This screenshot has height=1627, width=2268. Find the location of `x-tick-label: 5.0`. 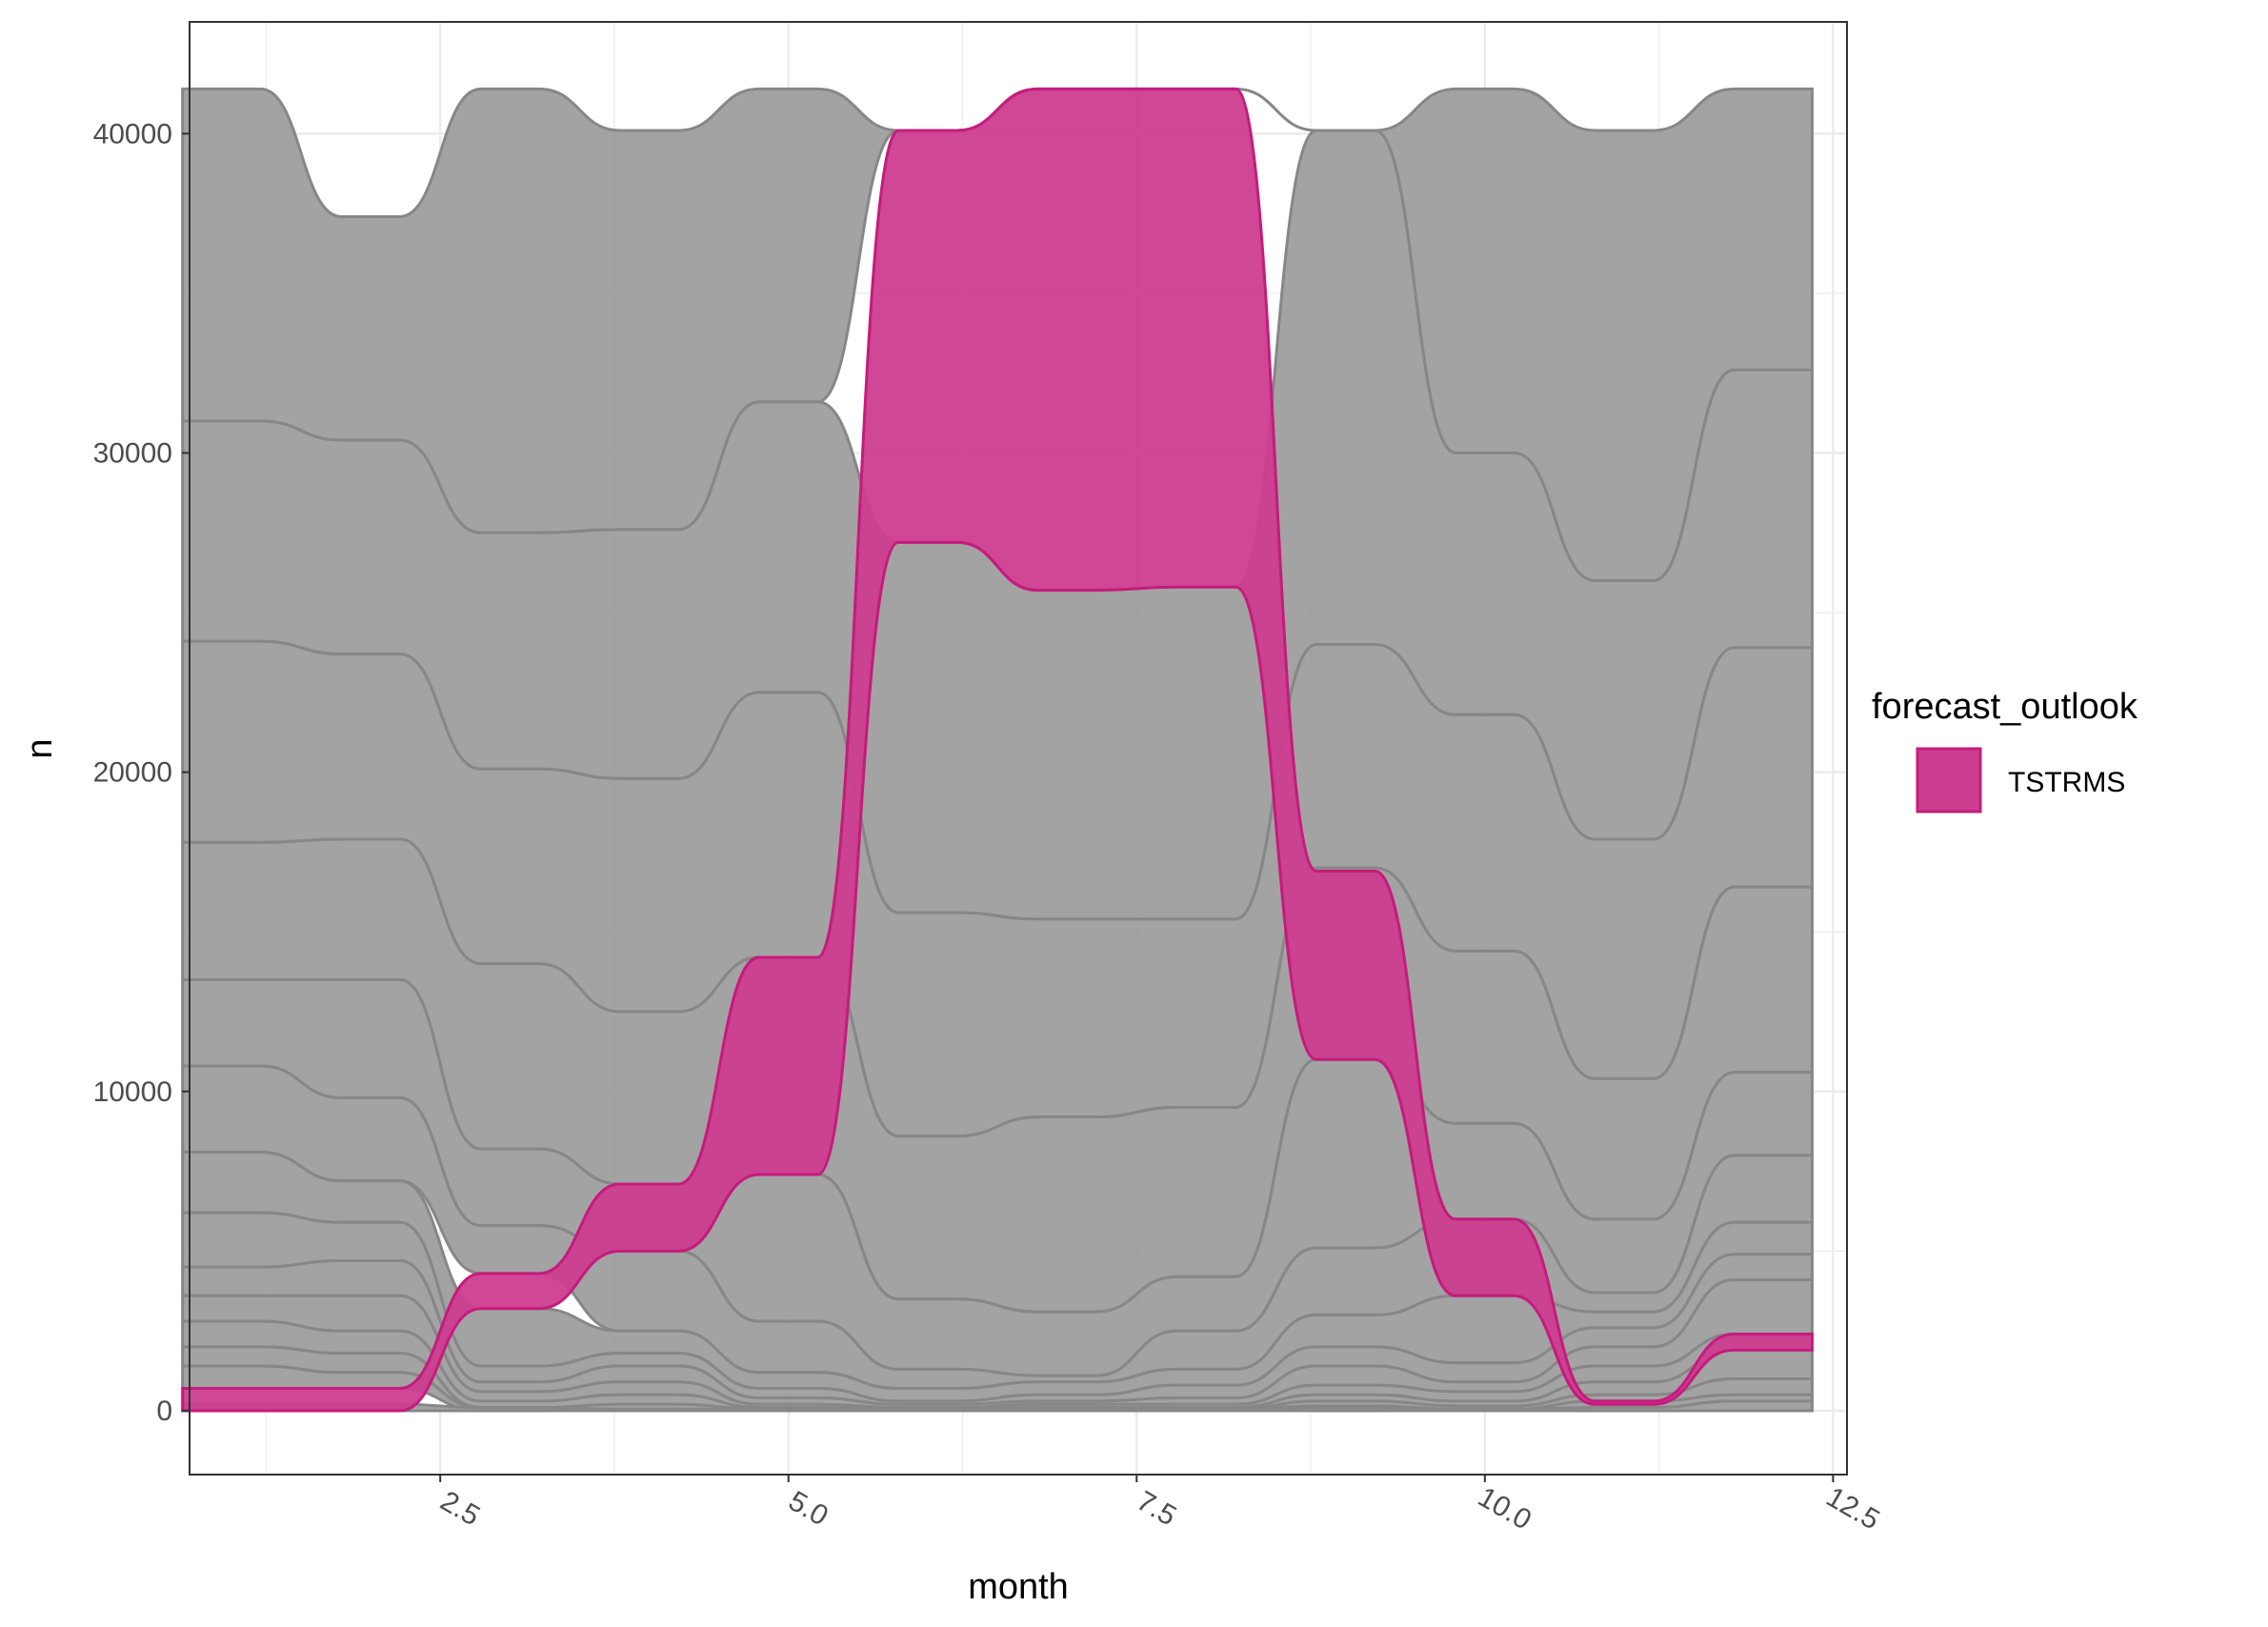

x-tick-label: 5.0 is located at coordinates (808, 1508).